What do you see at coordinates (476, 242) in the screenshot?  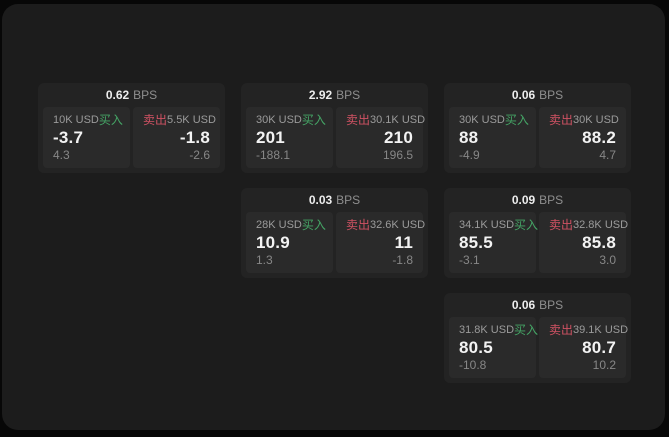 I see `buy-value: 85.5` at bounding box center [476, 242].